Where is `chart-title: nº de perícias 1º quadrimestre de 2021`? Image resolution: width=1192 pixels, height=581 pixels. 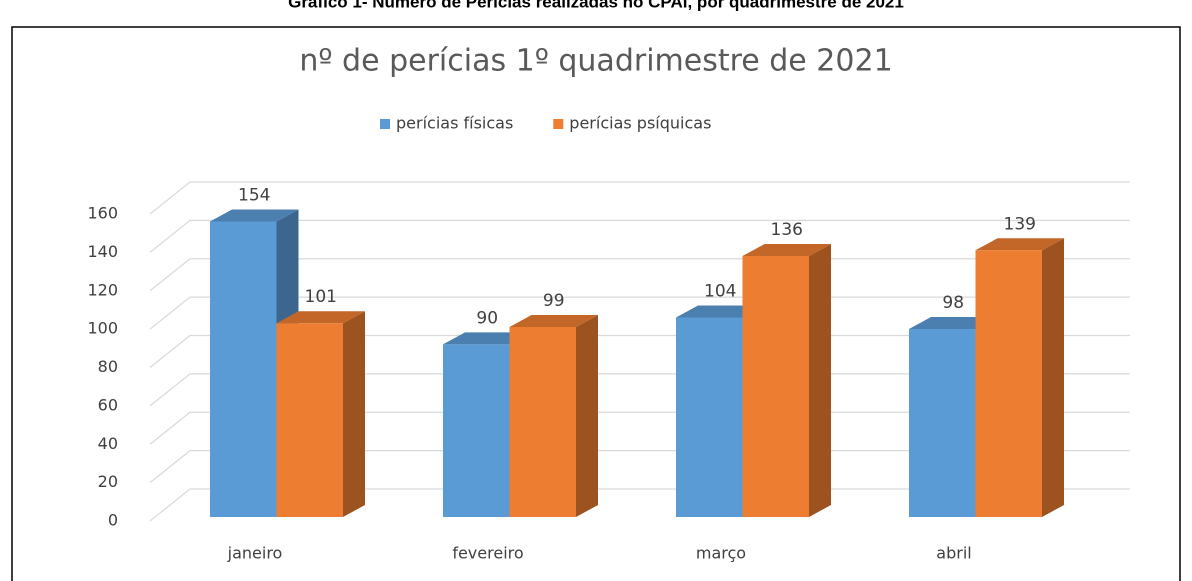
chart-title: nº de perícias 1º quadrimestre de 2021 is located at coordinates (595, 61).